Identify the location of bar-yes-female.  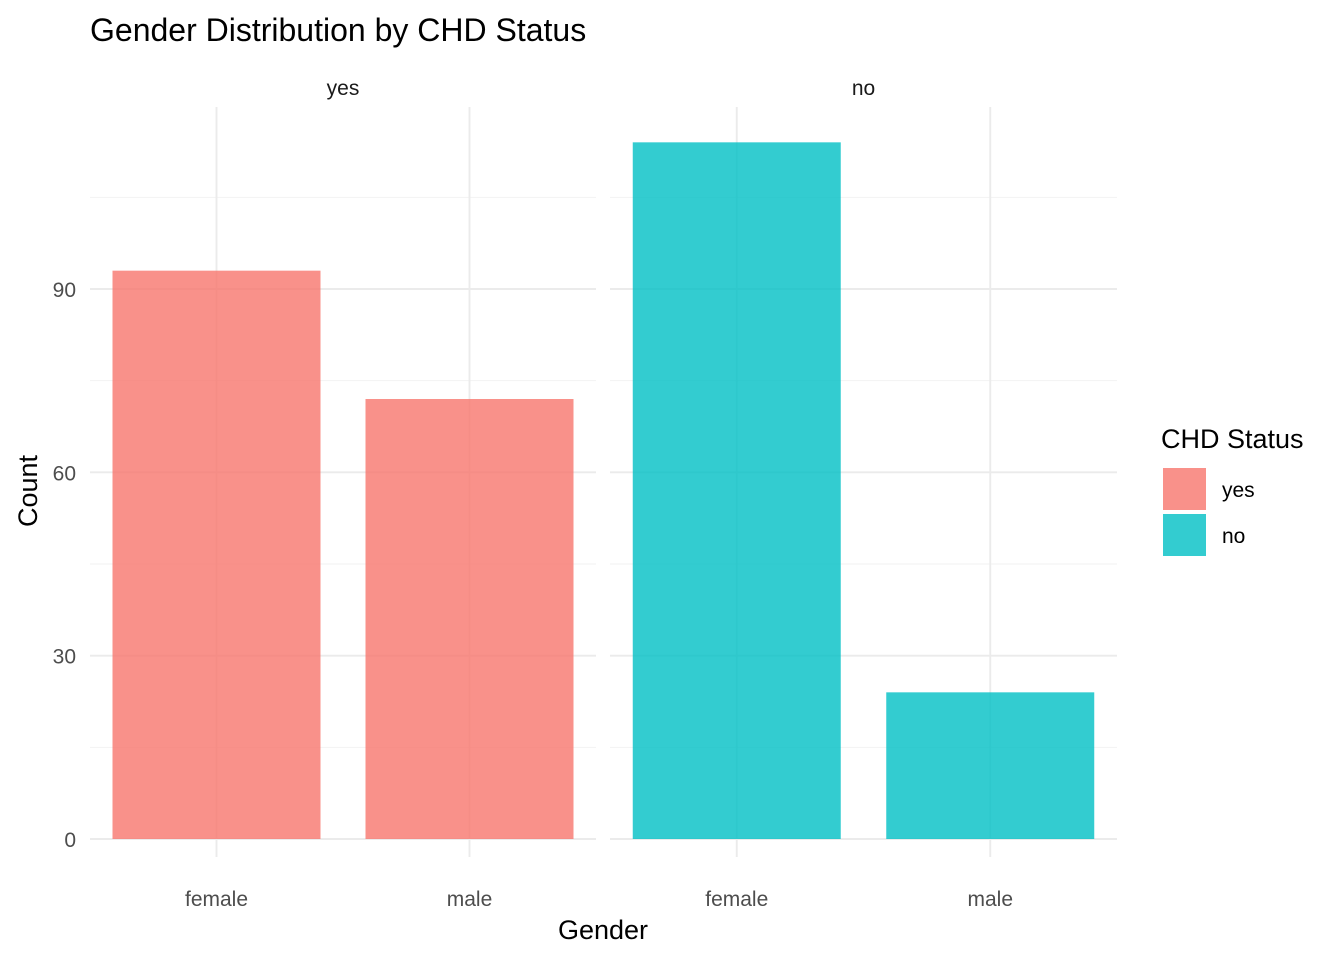
(216, 555).